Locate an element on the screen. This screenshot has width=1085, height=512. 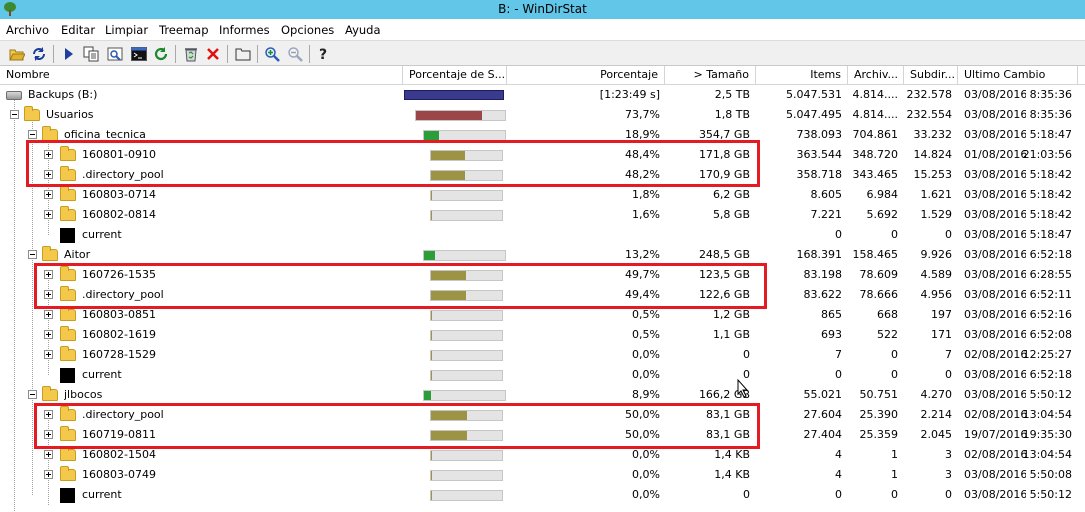
items-value: 8.605 is located at coordinates (826, 194).